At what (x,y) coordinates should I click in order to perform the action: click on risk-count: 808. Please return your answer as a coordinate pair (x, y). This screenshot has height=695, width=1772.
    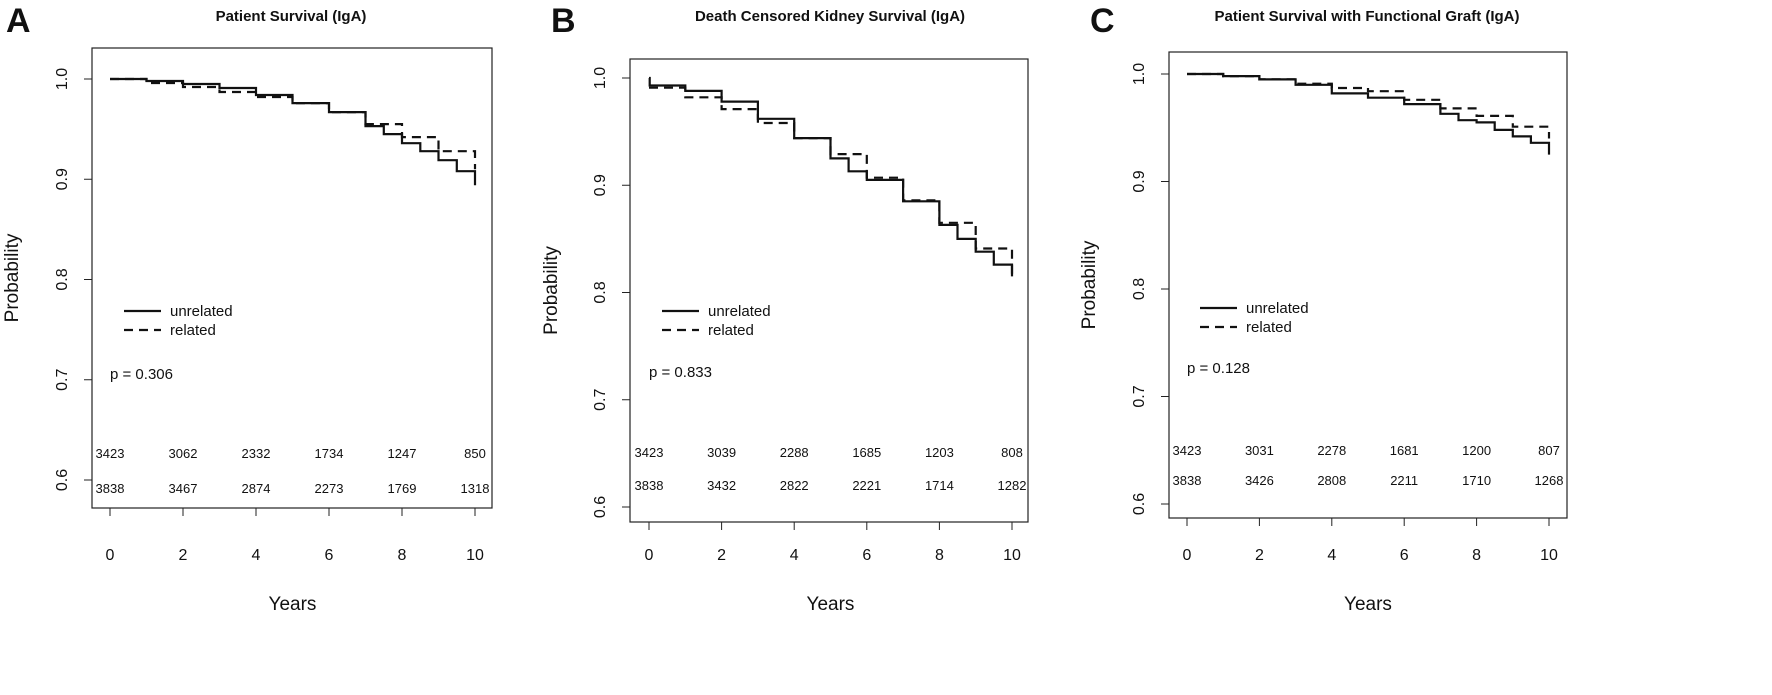
    Looking at the image, I should click on (1012, 452).